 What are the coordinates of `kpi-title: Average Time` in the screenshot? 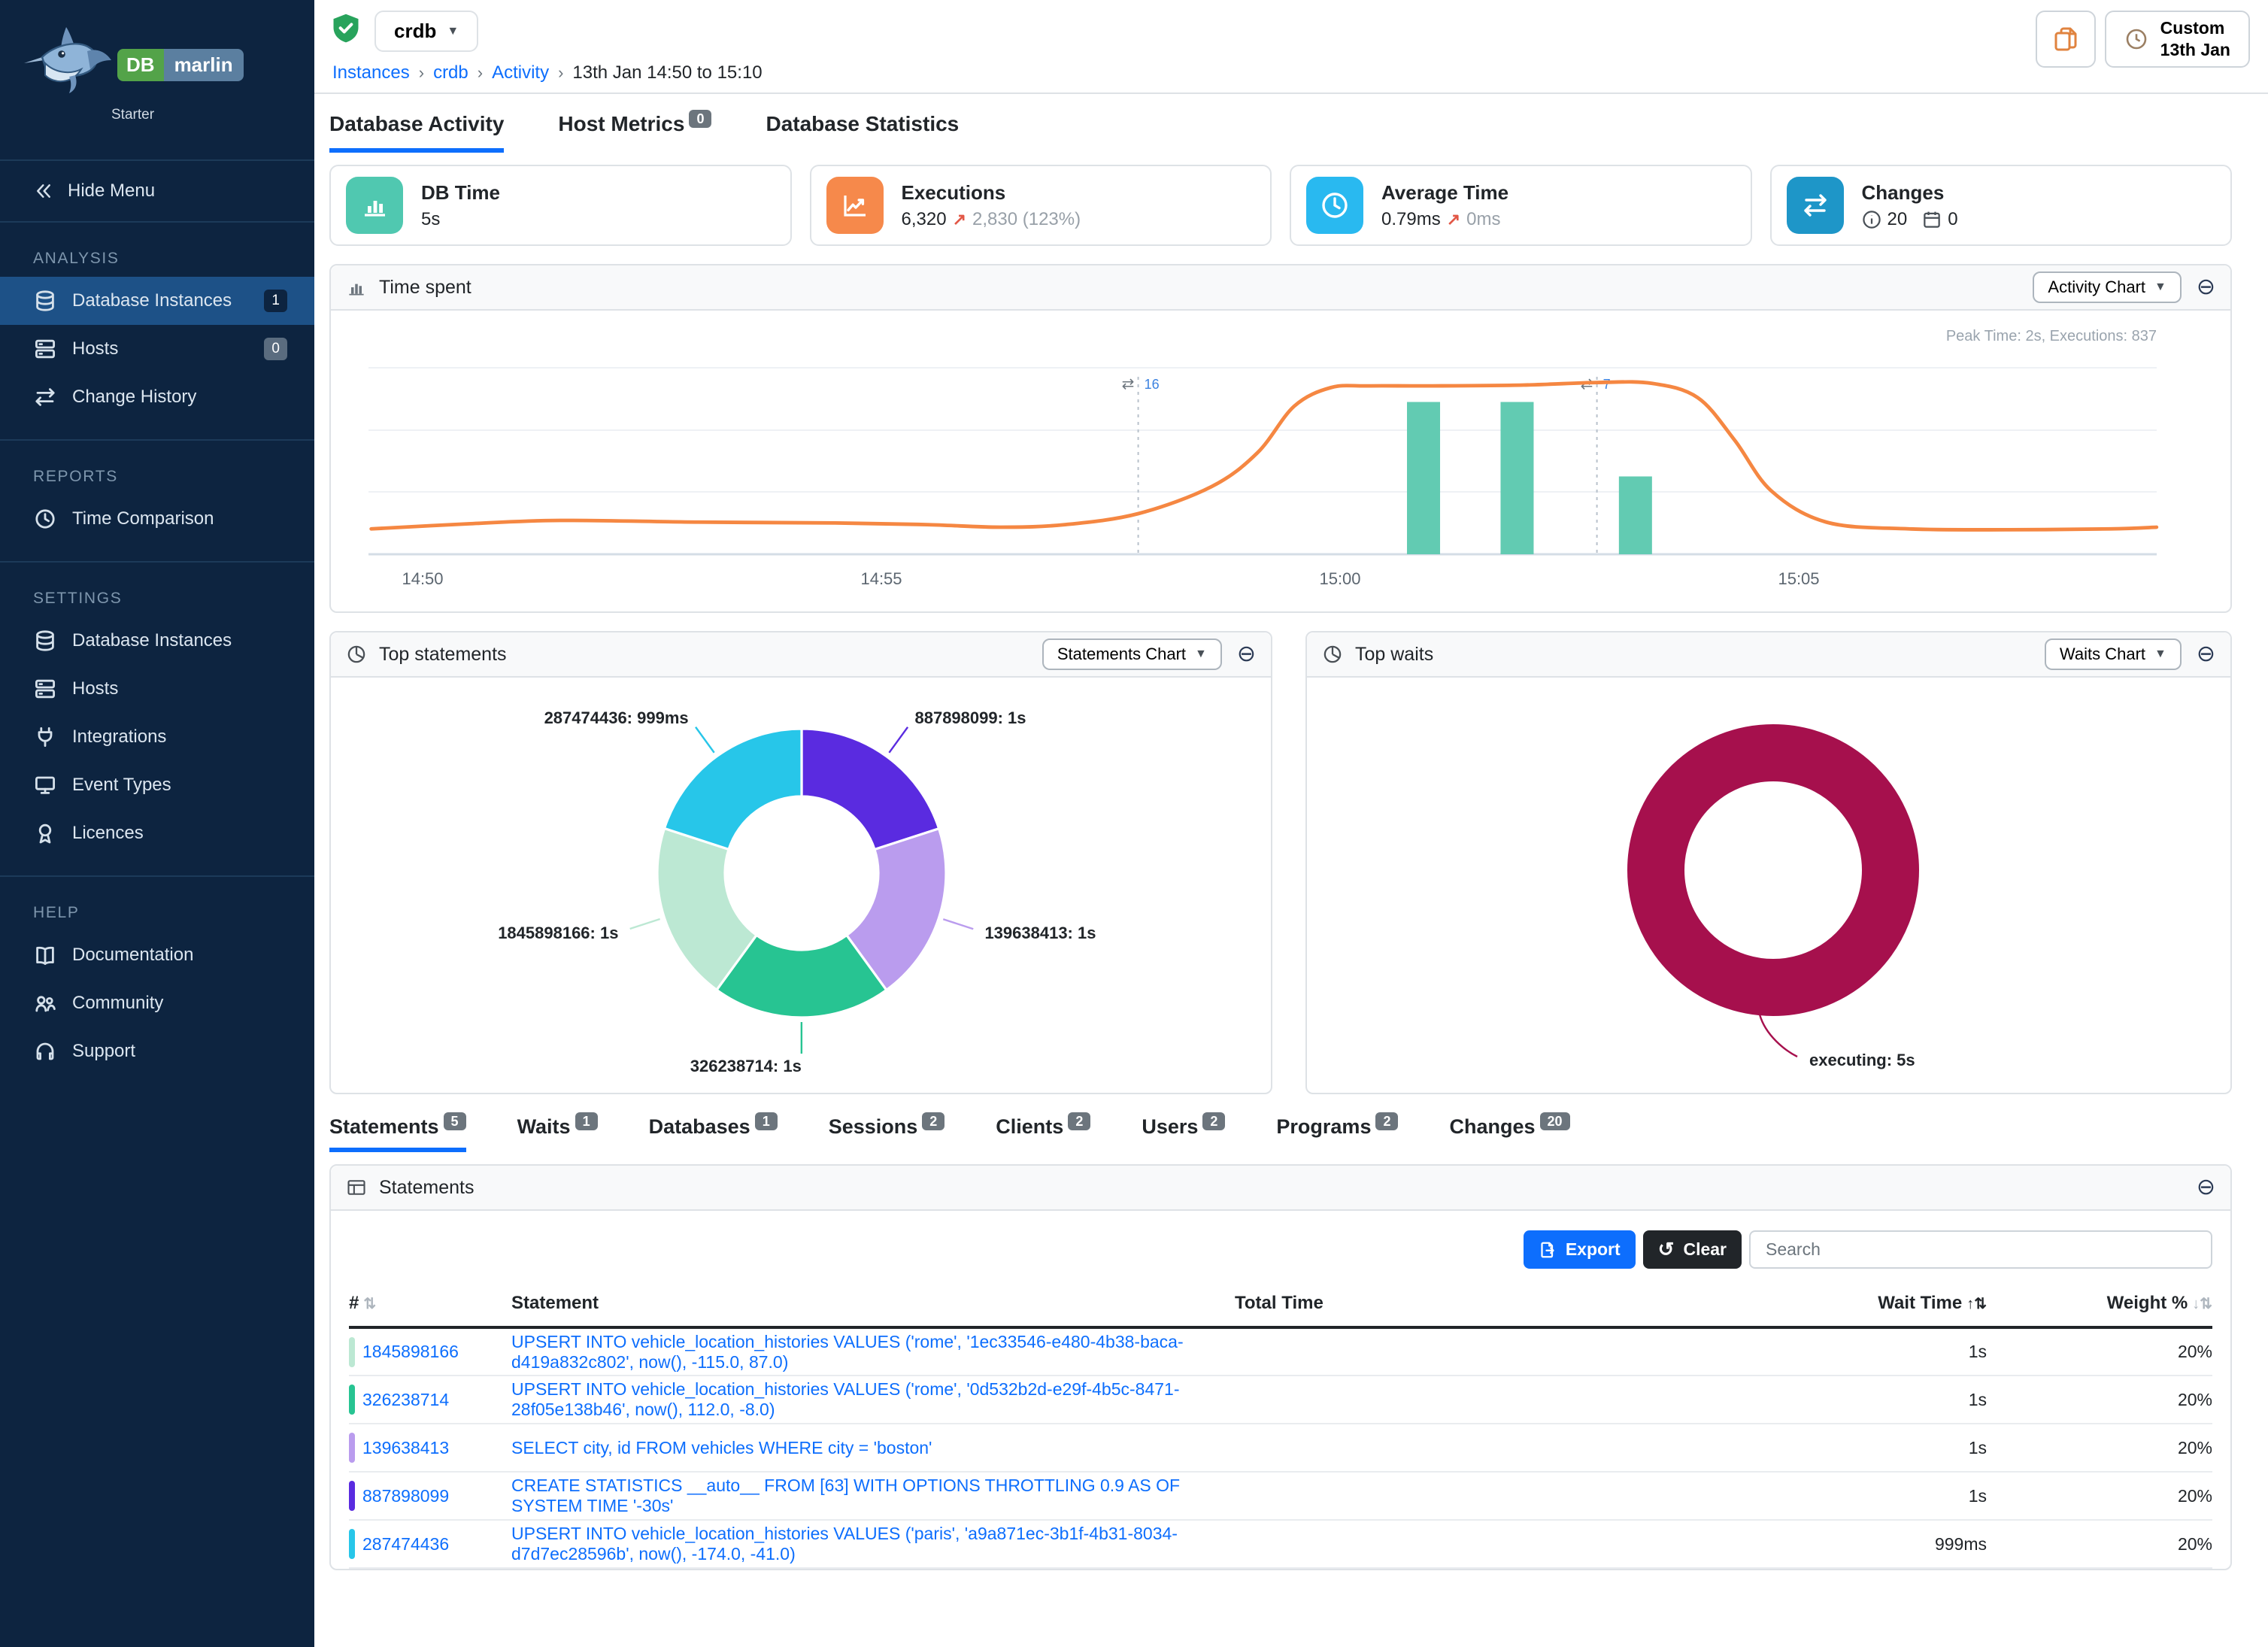 It's located at (1445, 192).